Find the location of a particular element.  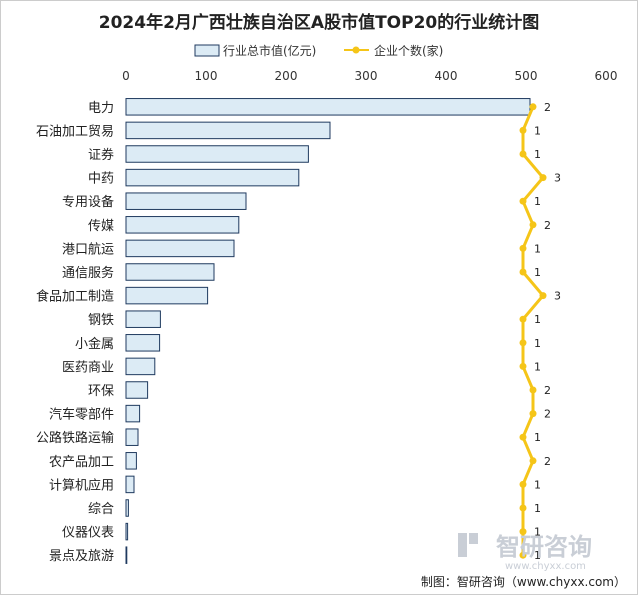

category-label: 食品加工制造 is located at coordinates (75, 297).